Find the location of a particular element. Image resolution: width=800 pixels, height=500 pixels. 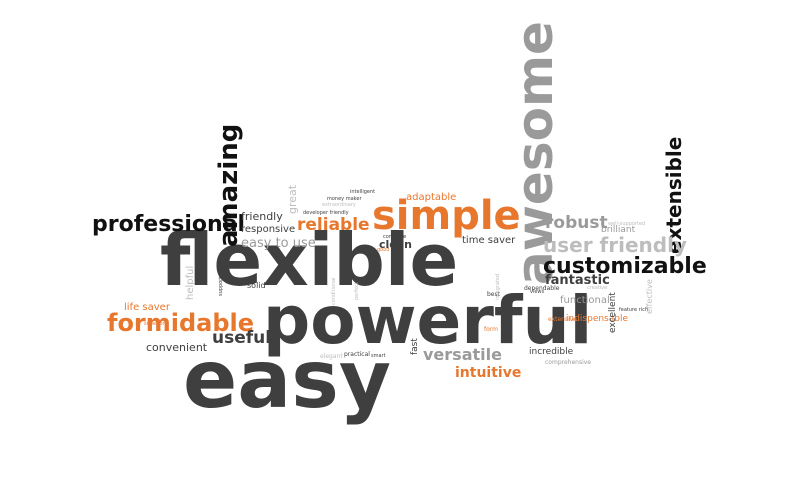

word-best: best is located at coordinates (493, 294).